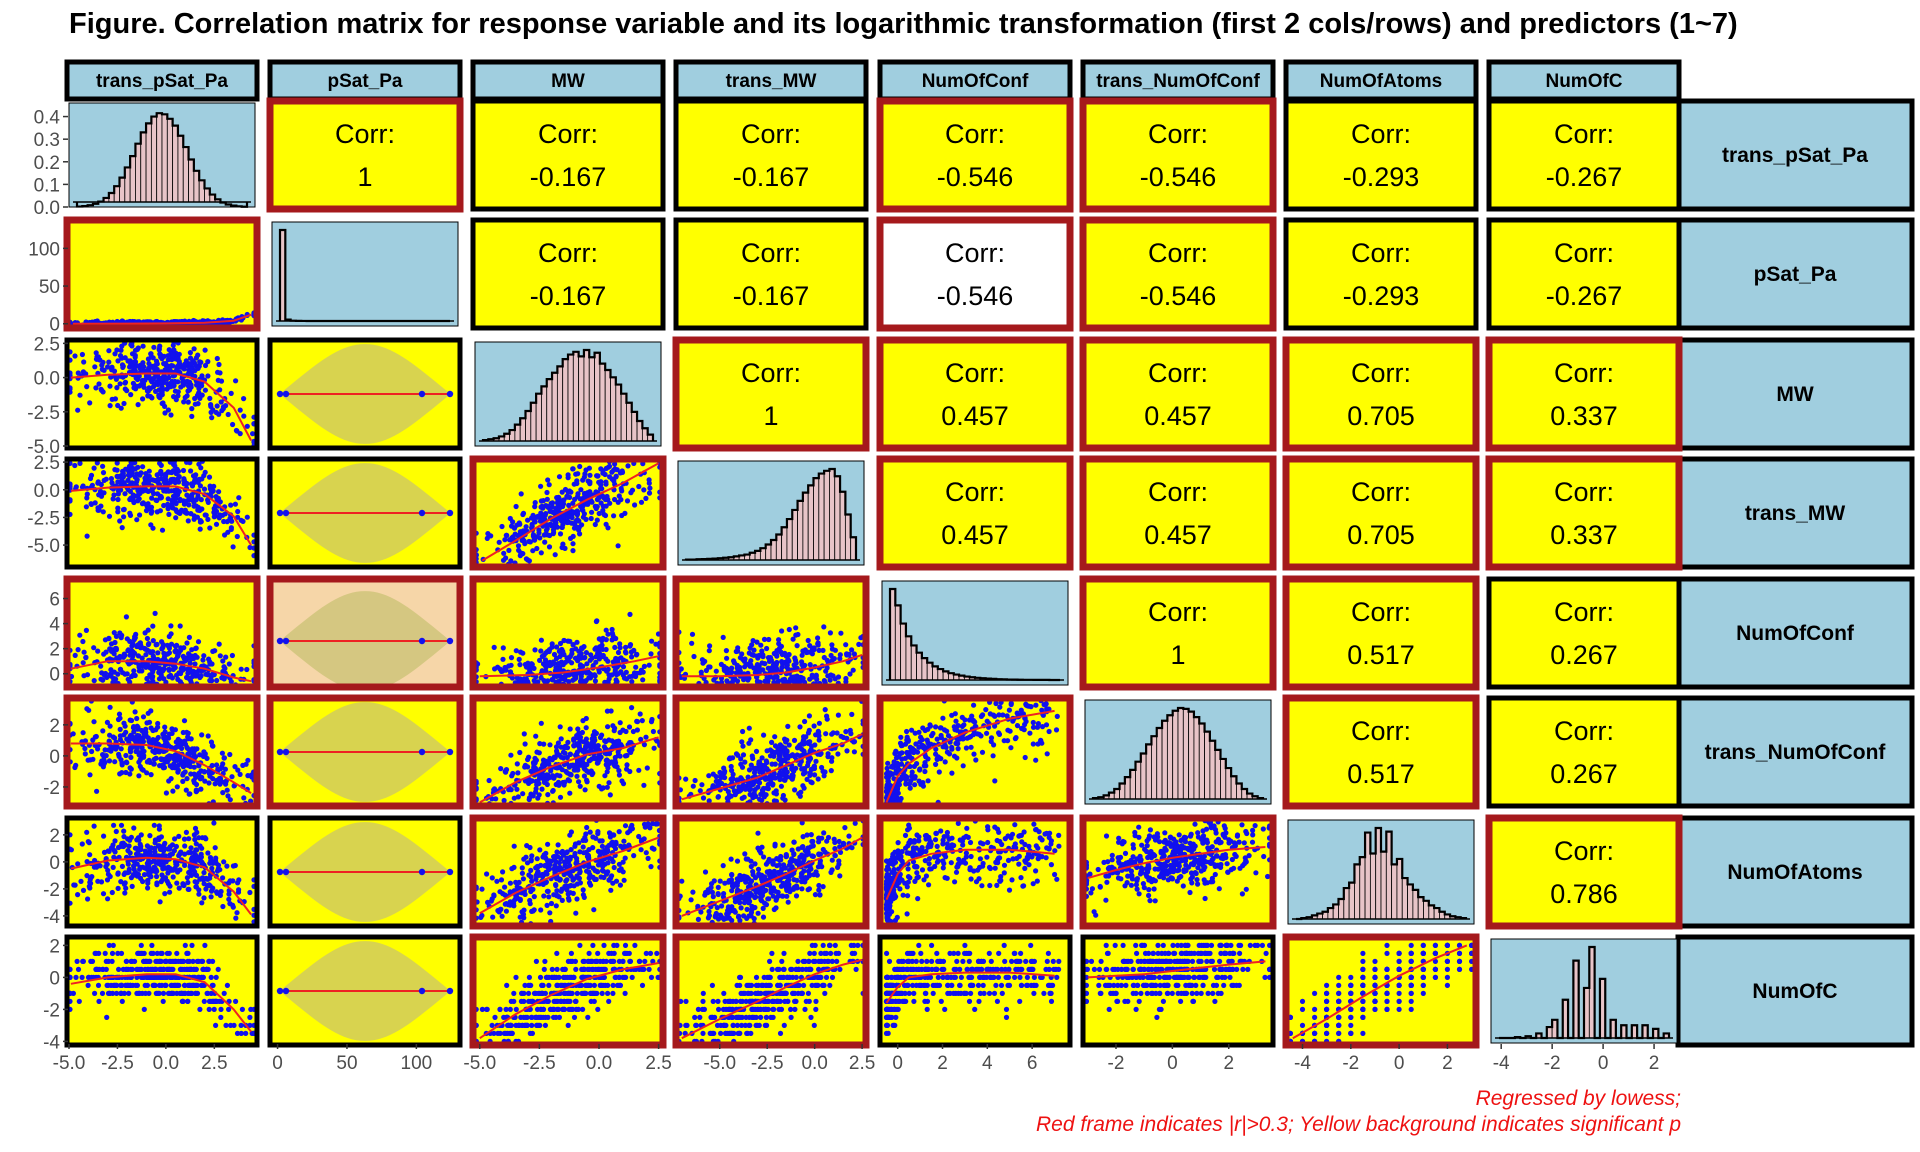  I want to click on corr-panel-NumOfConf-NumOfC: Corr:0.267, so click(1584, 633).